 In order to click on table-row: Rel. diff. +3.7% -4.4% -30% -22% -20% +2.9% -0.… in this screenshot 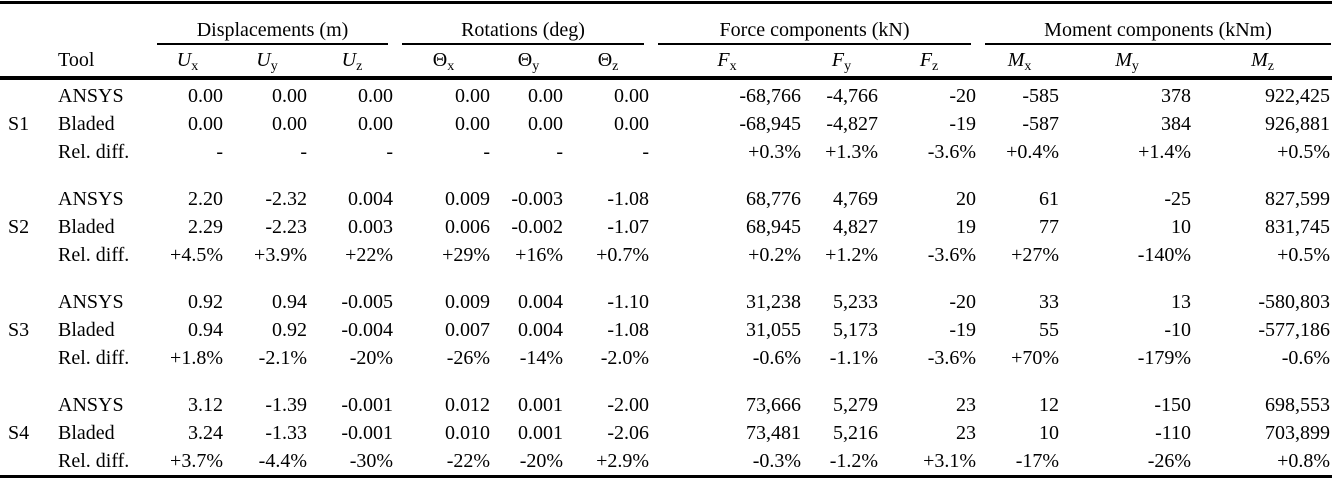, I will do `click(666, 462)`.